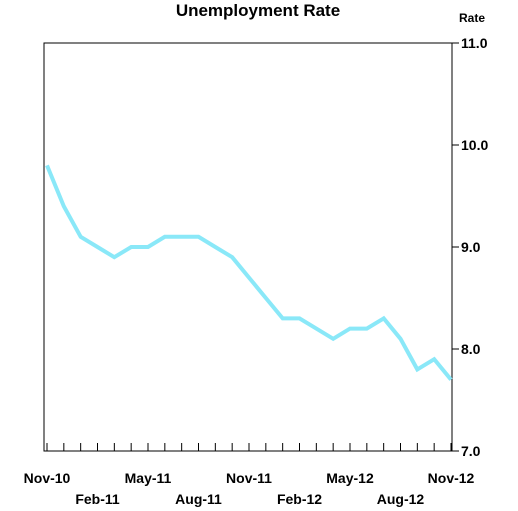 This screenshot has width=518, height=511. I want to click on x-tick-label: May-12, so click(350, 478).